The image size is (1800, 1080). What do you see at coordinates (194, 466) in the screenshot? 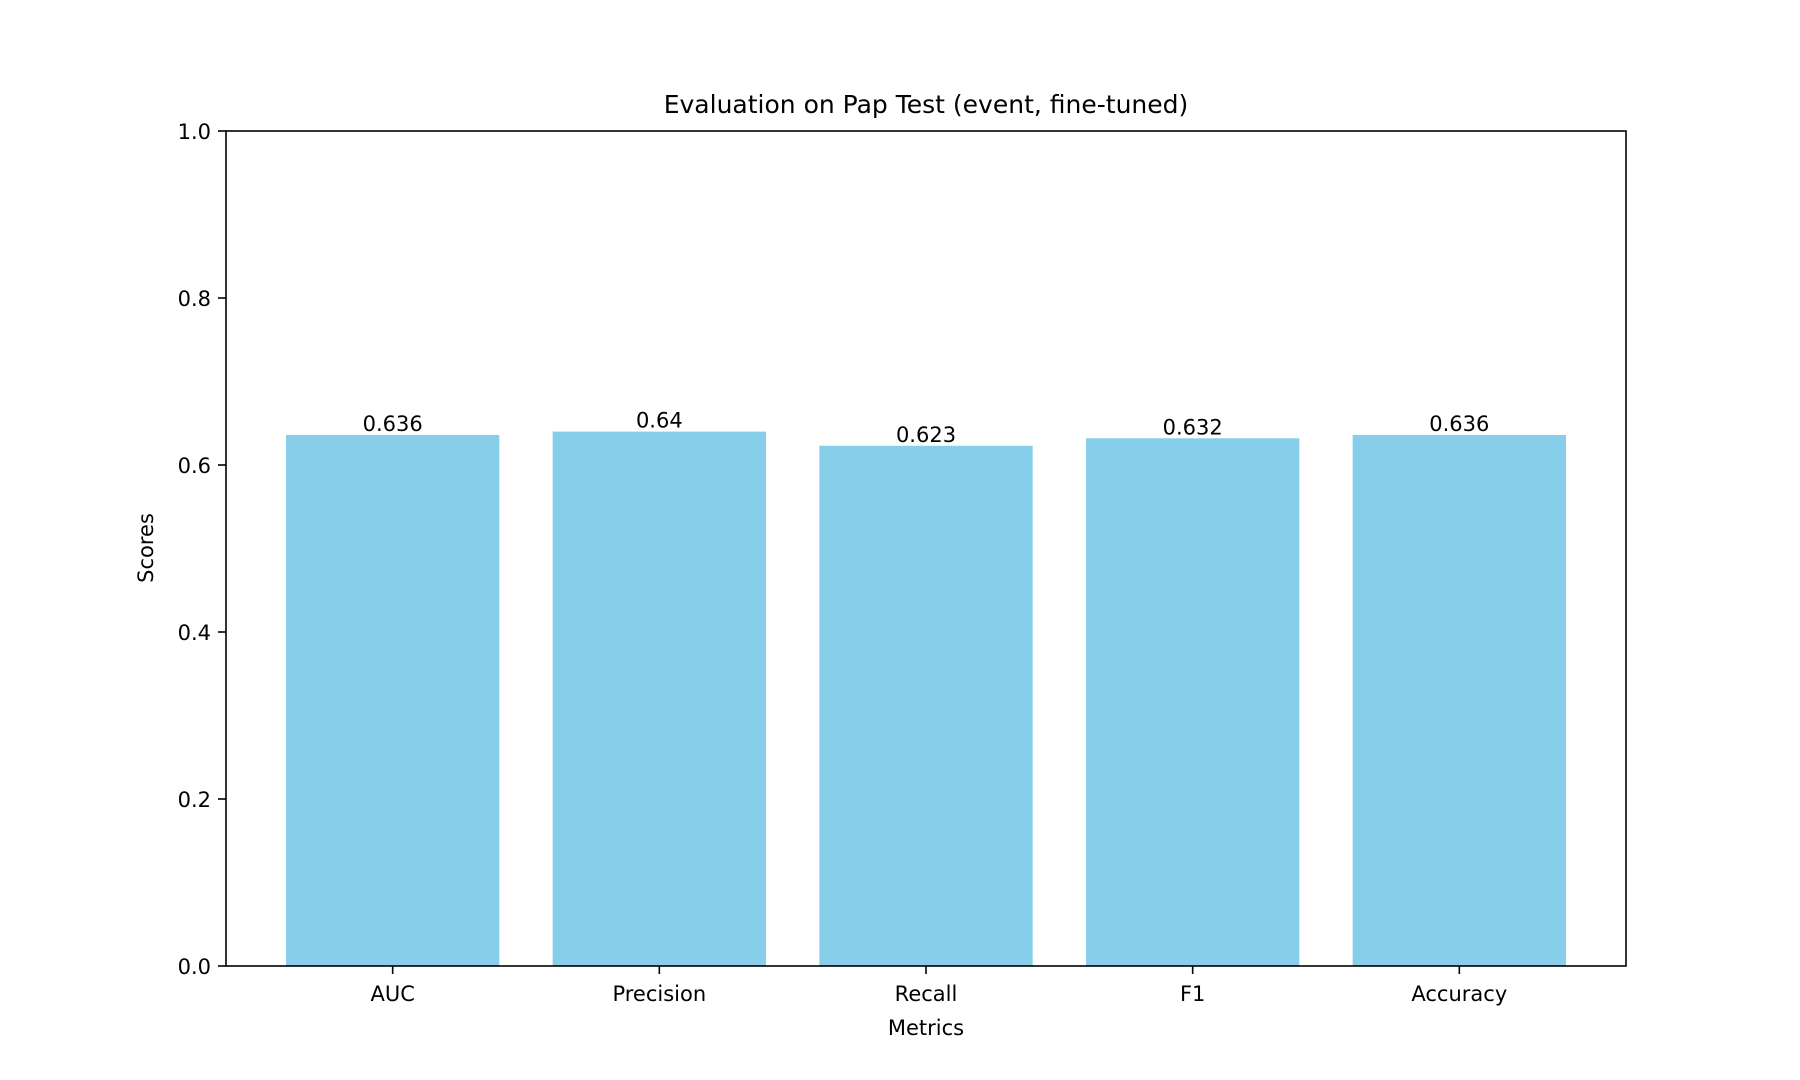
I see `y-tick-label: 0.6` at bounding box center [194, 466].